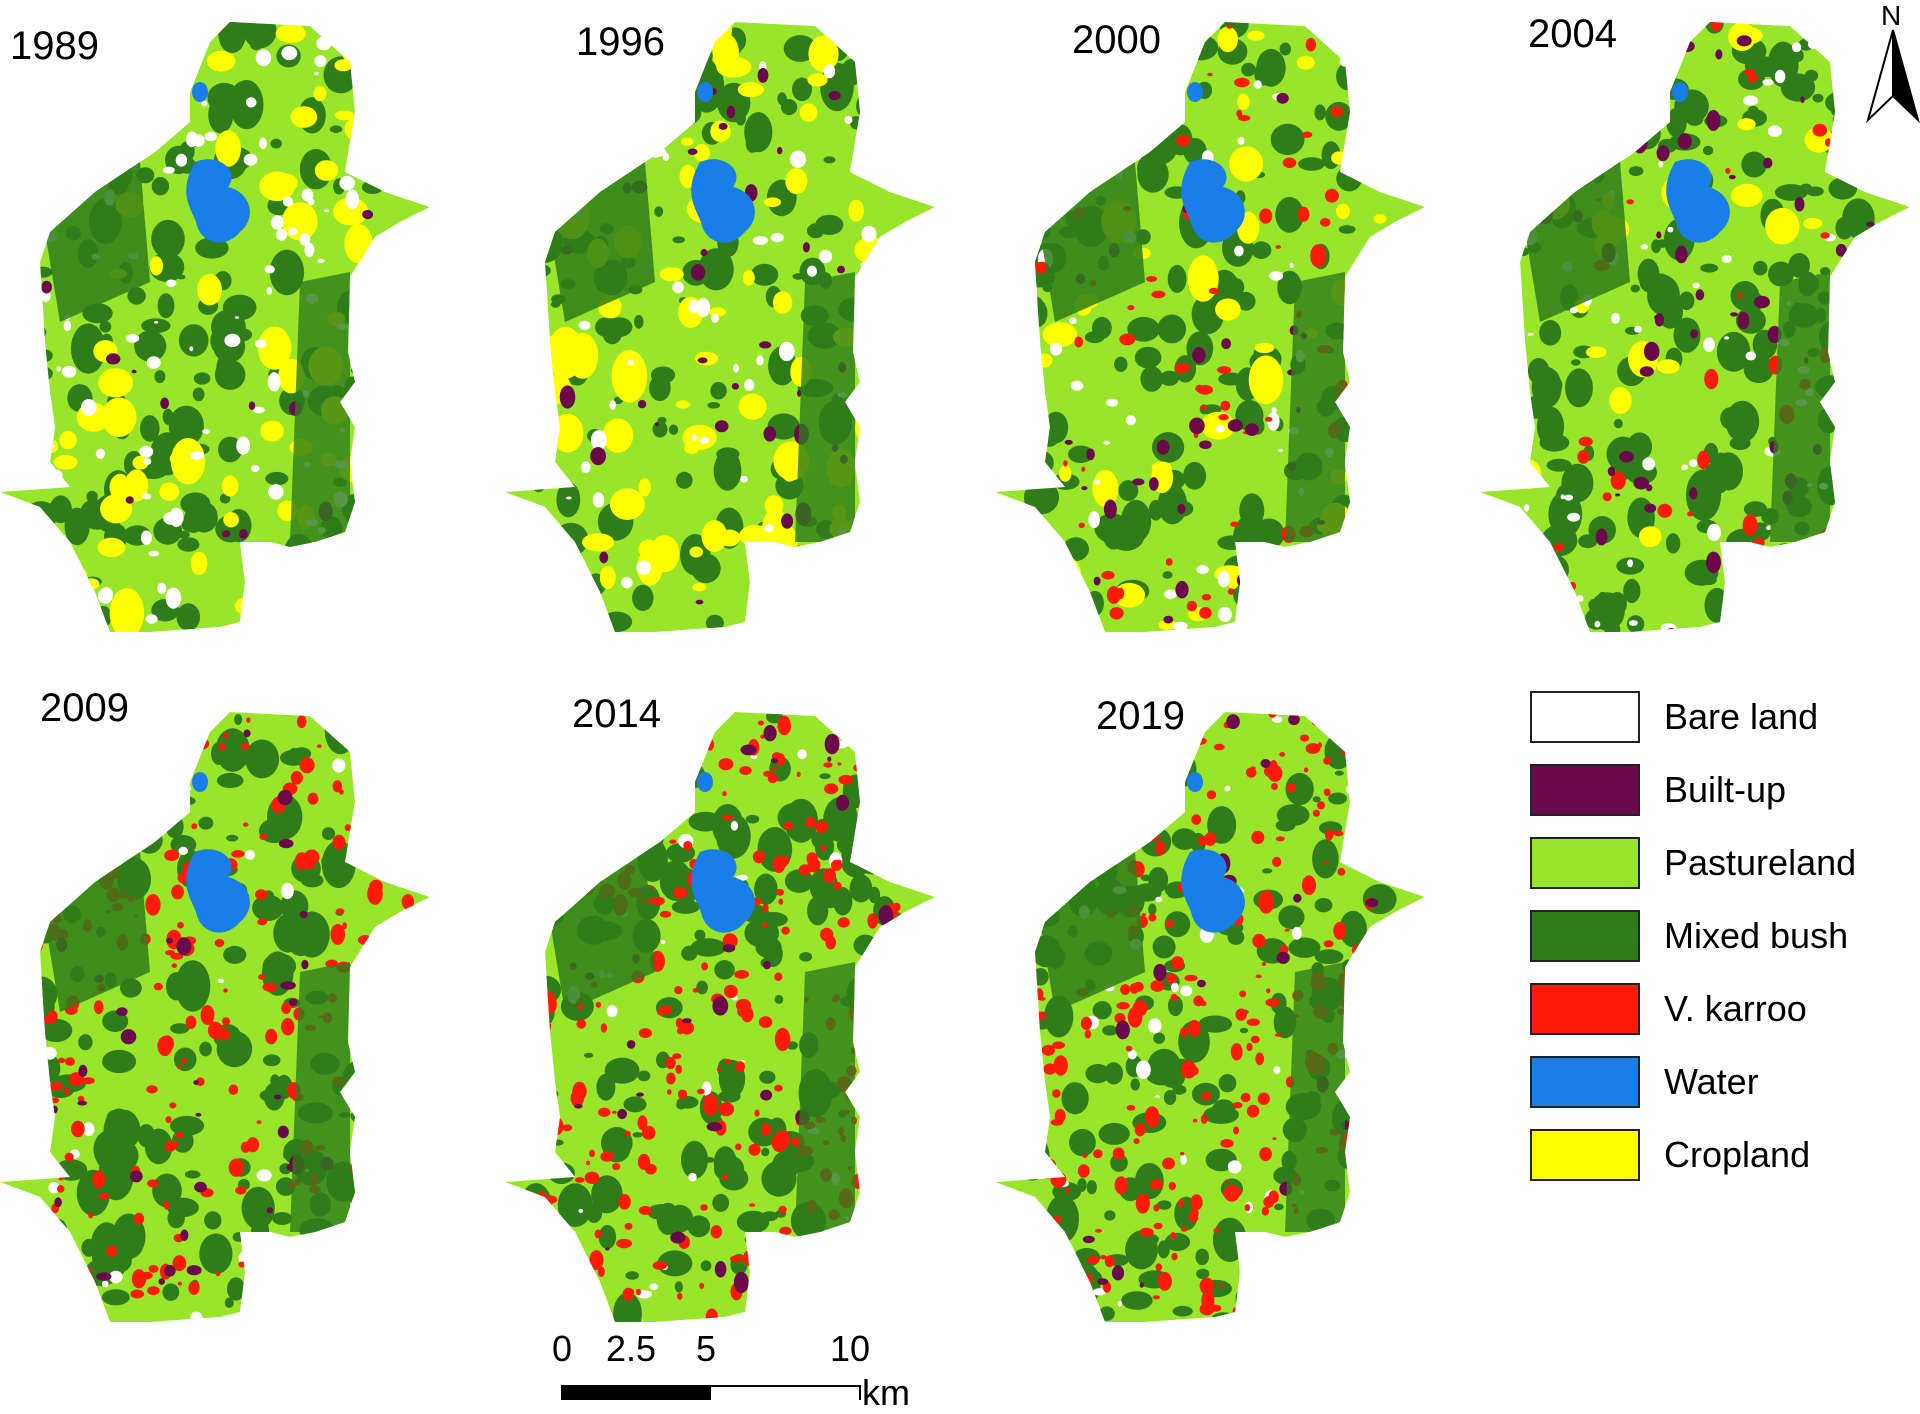 This screenshot has height=1414, width=1920. What do you see at coordinates (1756, 935) in the screenshot?
I see `legend-label: Mixed bush` at bounding box center [1756, 935].